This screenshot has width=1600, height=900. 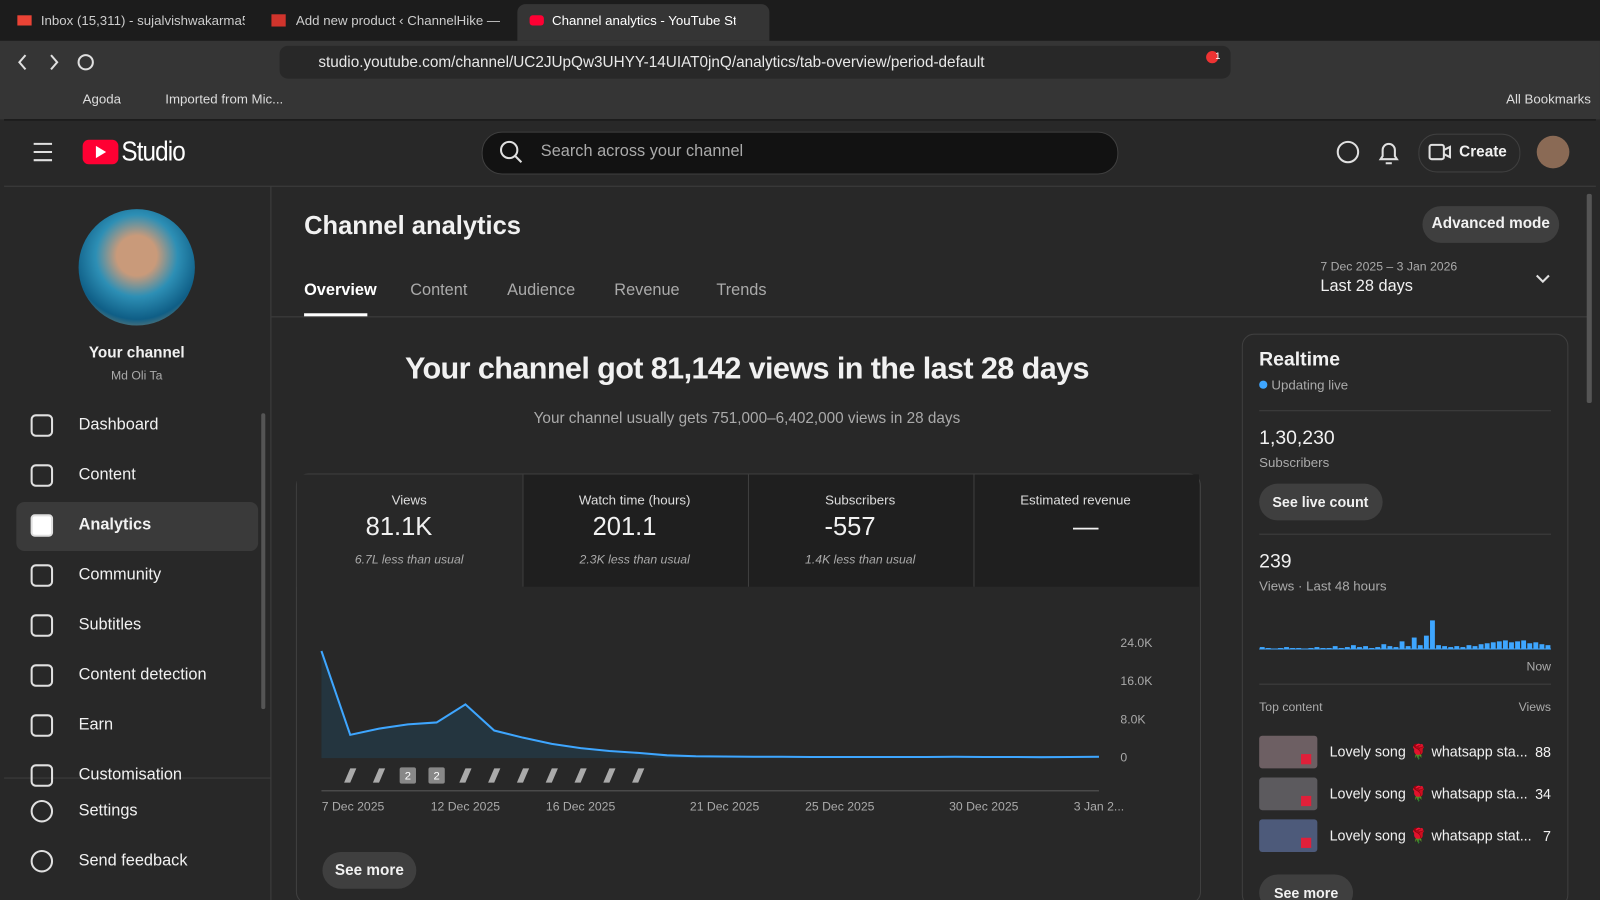 What do you see at coordinates (340, 290) in the screenshot?
I see `analytics-tab: Overview` at bounding box center [340, 290].